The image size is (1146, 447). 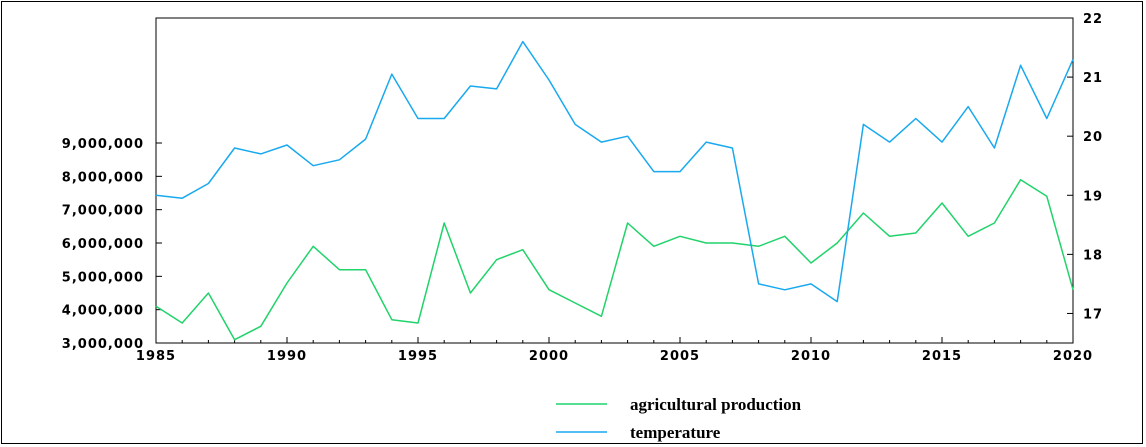 What do you see at coordinates (679, 418) in the screenshot?
I see `legend: agricultural production temperature` at bounding box center [679, 418].